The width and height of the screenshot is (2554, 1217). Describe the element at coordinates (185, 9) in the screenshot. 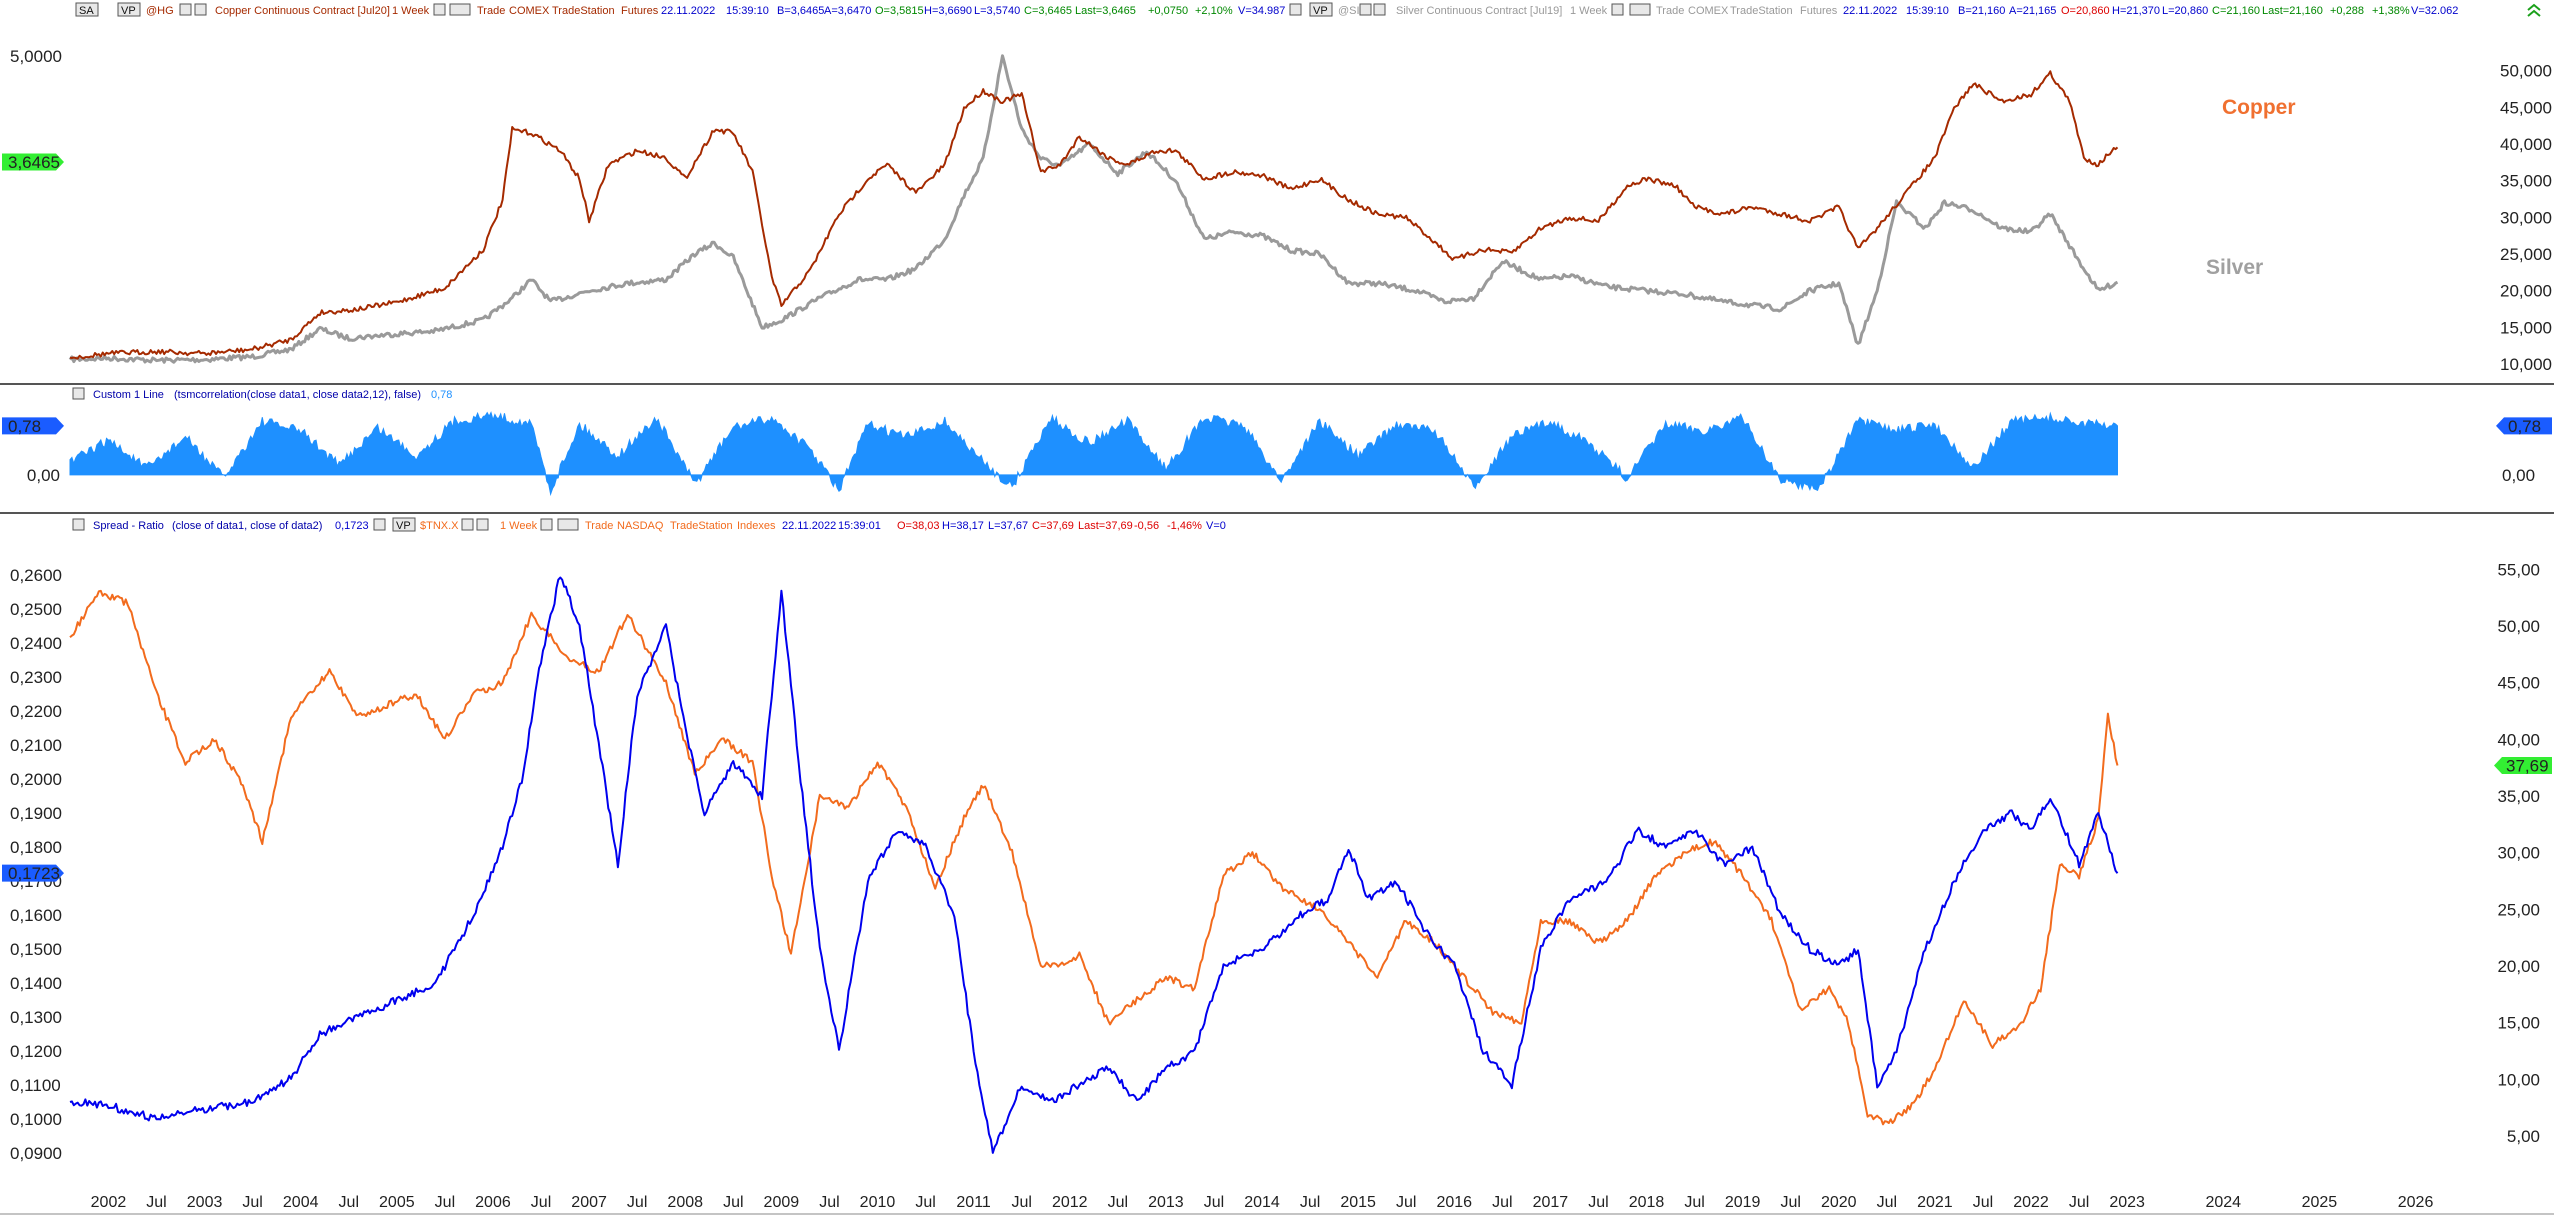

I see `dropdown-arrow-icon` at that location.